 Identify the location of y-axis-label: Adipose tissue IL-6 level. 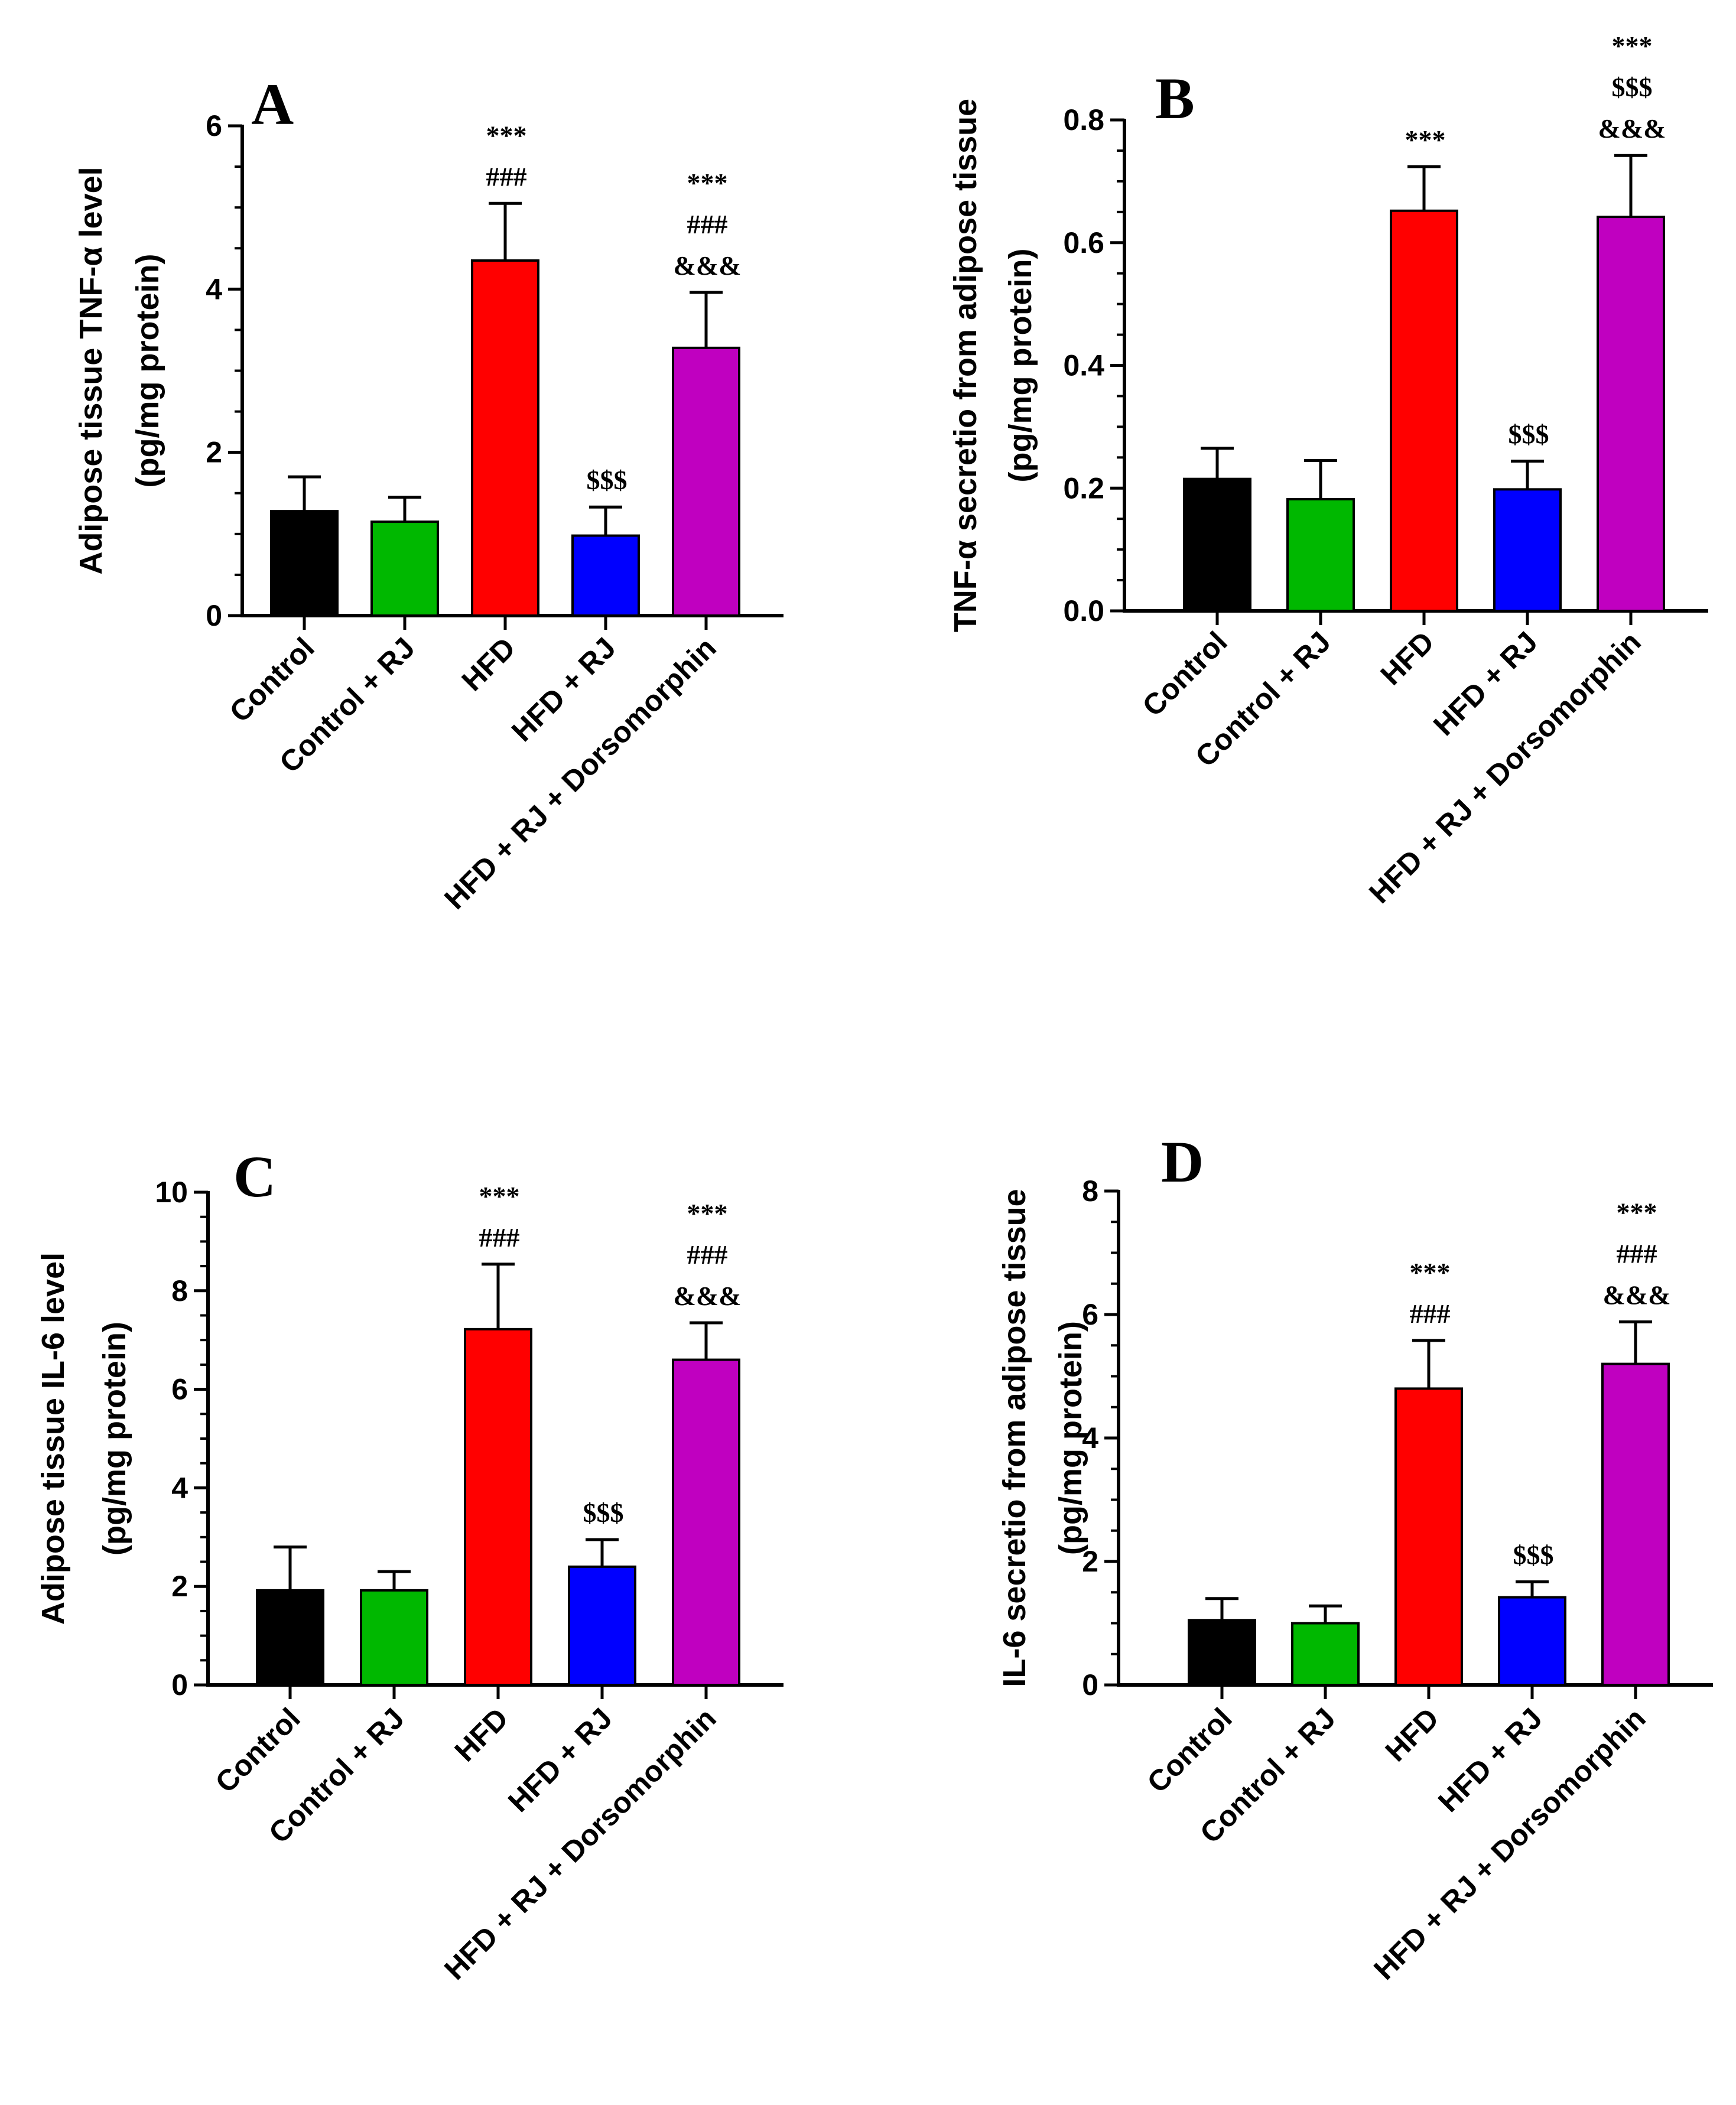
(53, 1438).